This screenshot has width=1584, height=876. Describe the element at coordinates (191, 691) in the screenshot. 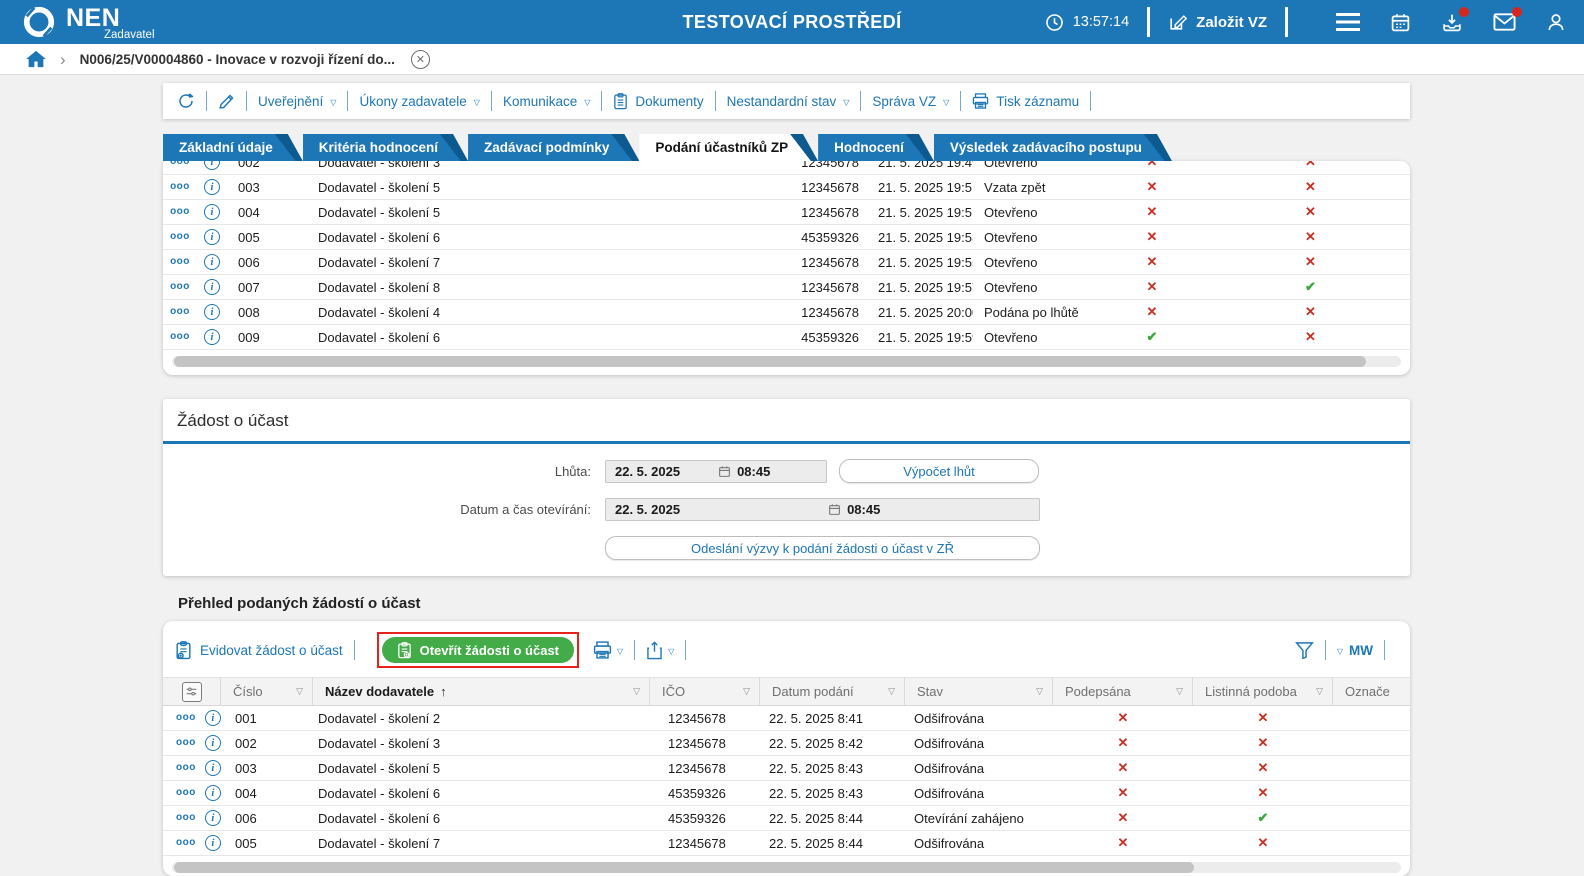

I see `column-settings-icon` at that location.